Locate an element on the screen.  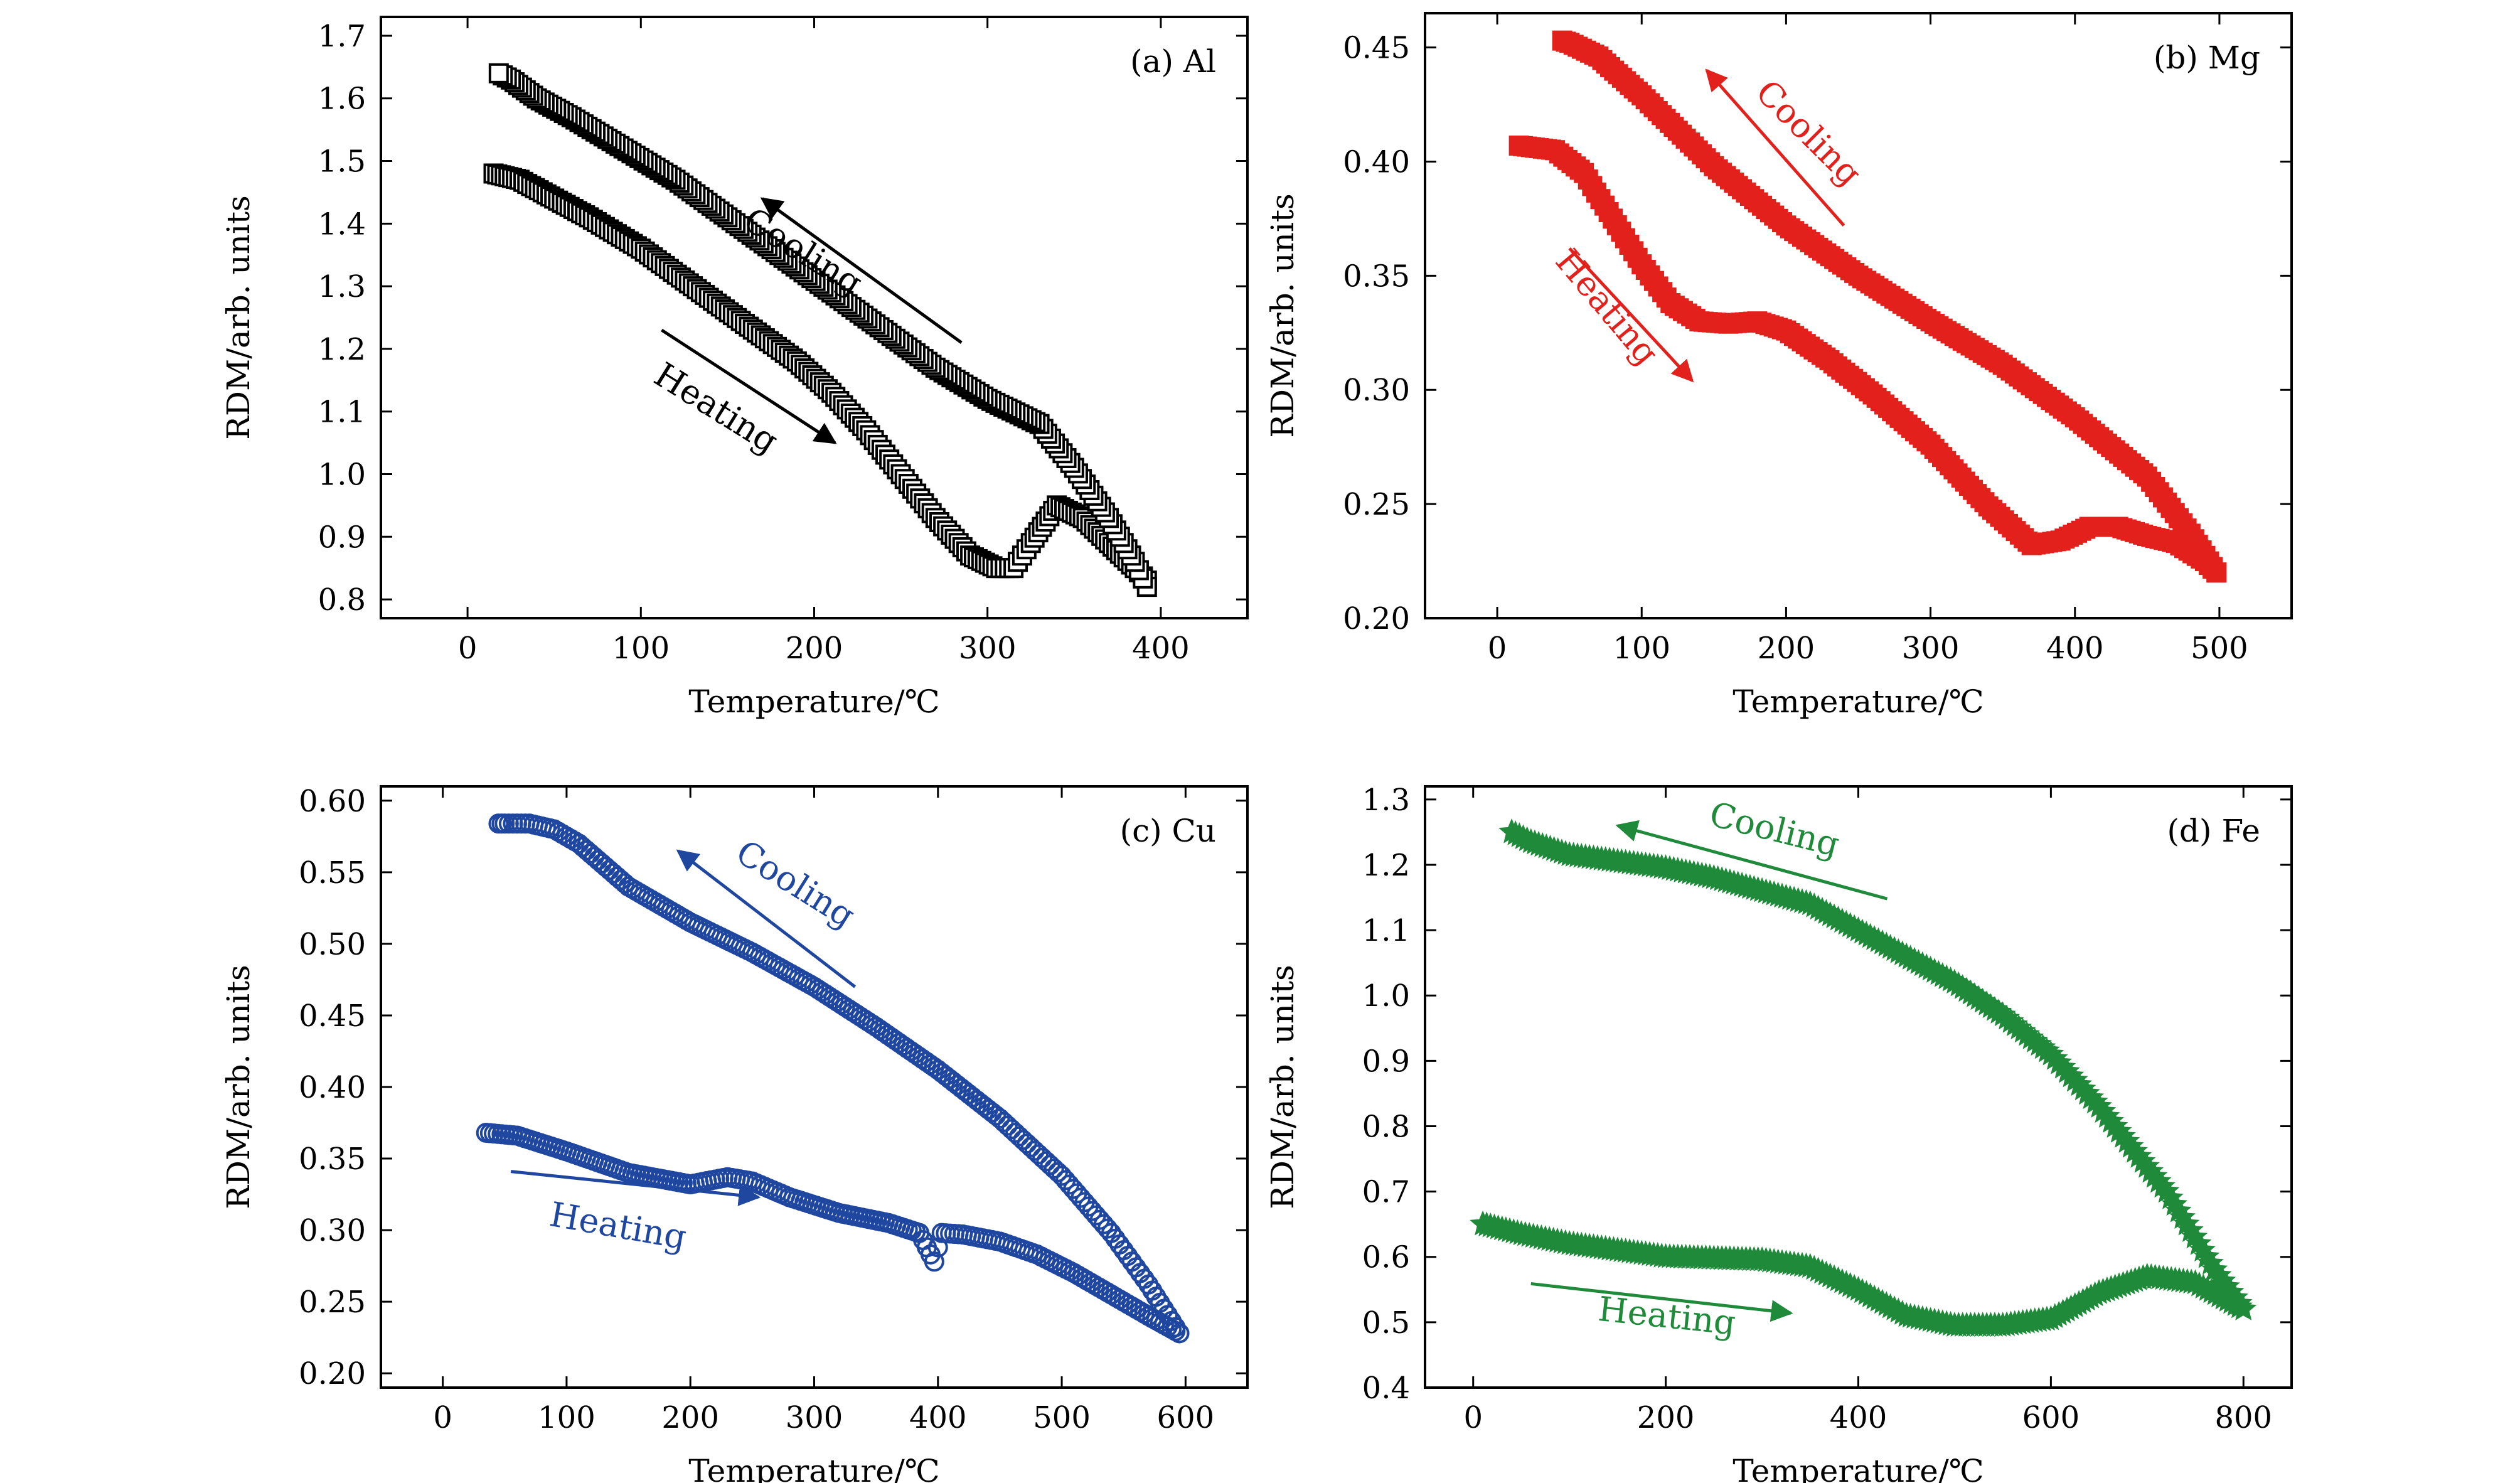
y-tick-label: 0.60 is located at coordinates (332, 801).